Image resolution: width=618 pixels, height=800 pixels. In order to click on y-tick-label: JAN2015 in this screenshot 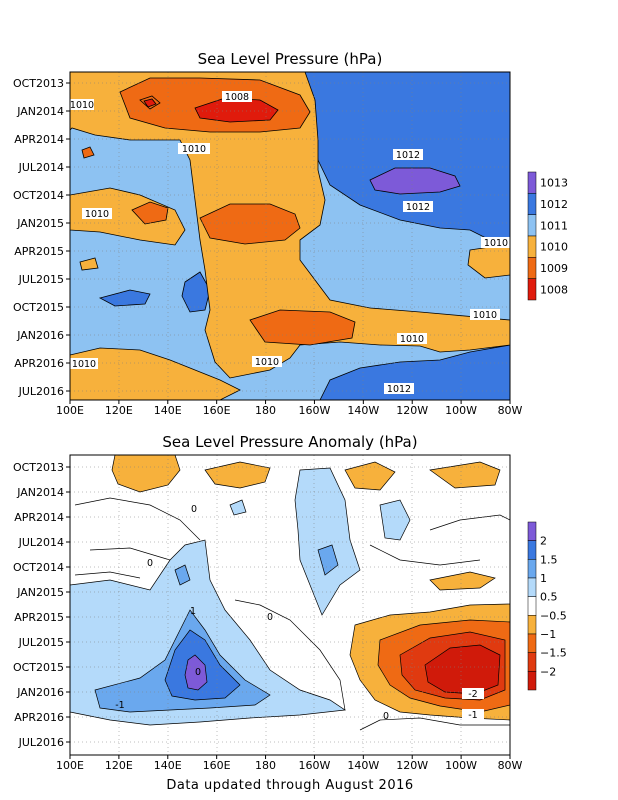, I will do `click(40, 592)`.